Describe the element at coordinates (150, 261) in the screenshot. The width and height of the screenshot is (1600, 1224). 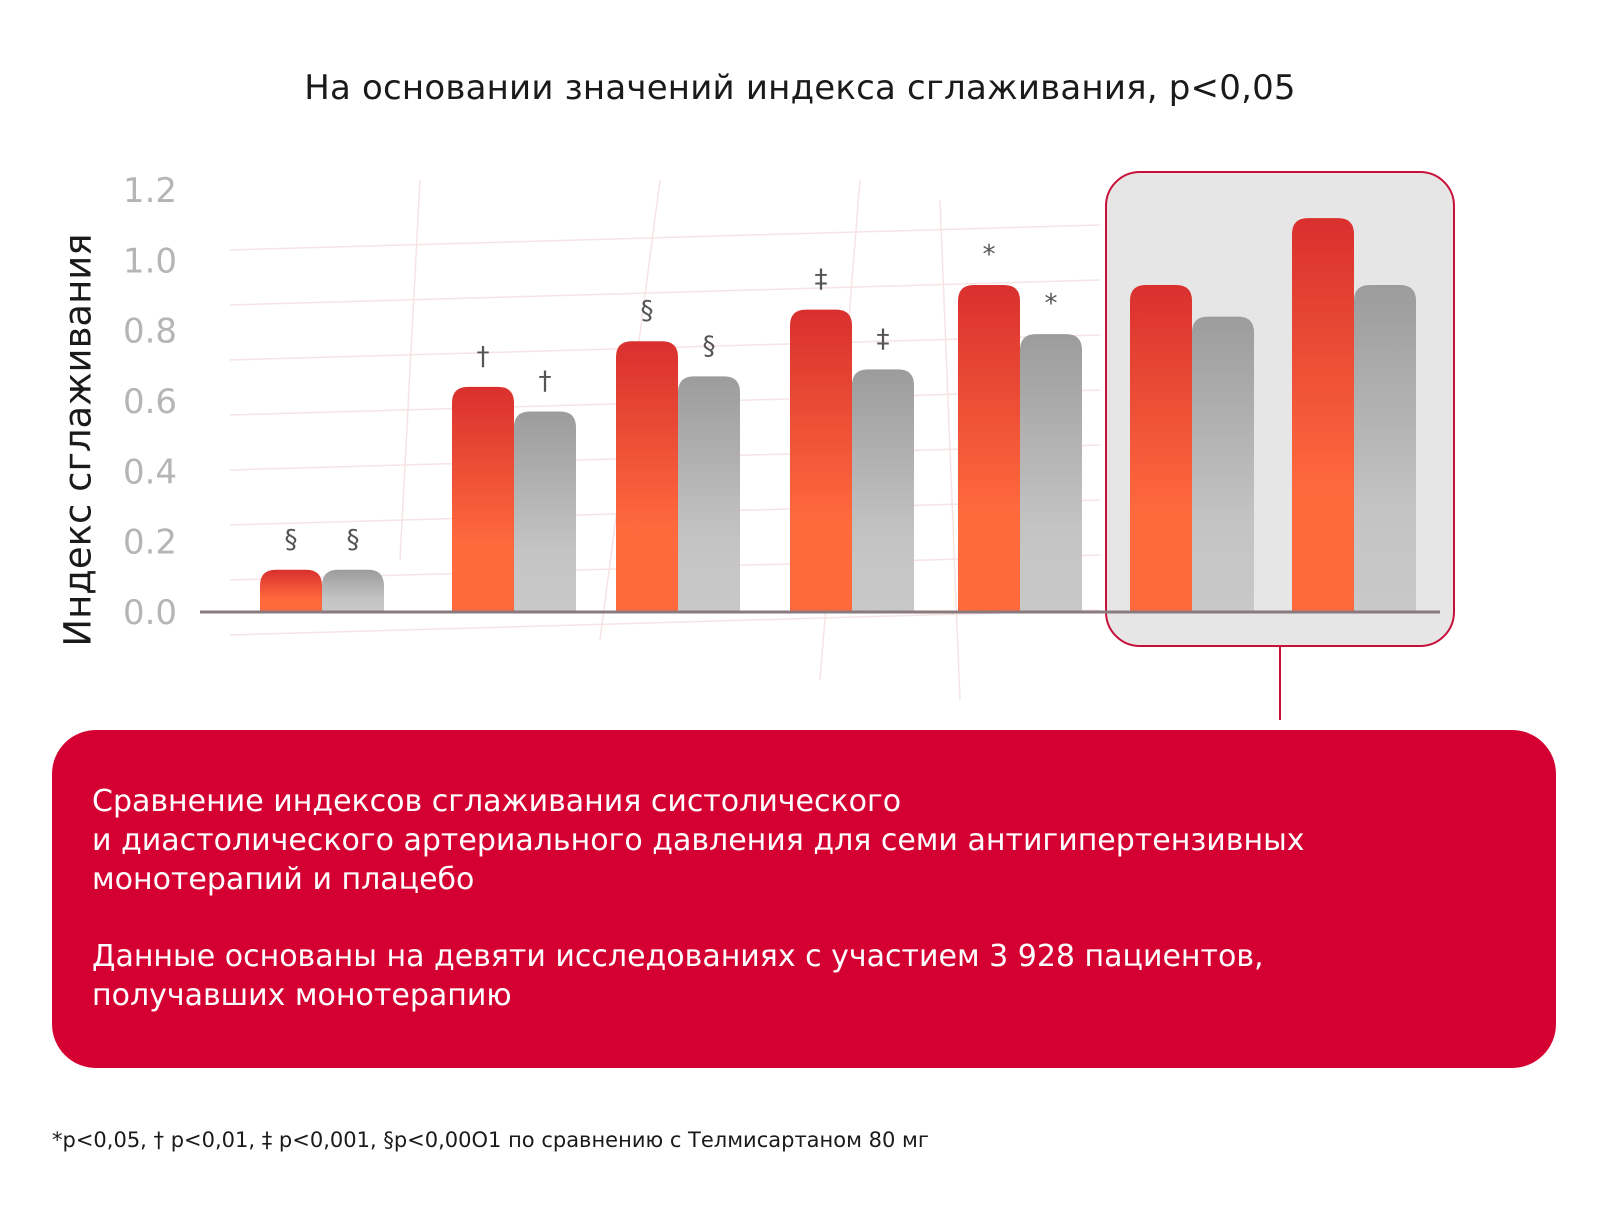
I see `y-tick-label: 1.0` at that location.